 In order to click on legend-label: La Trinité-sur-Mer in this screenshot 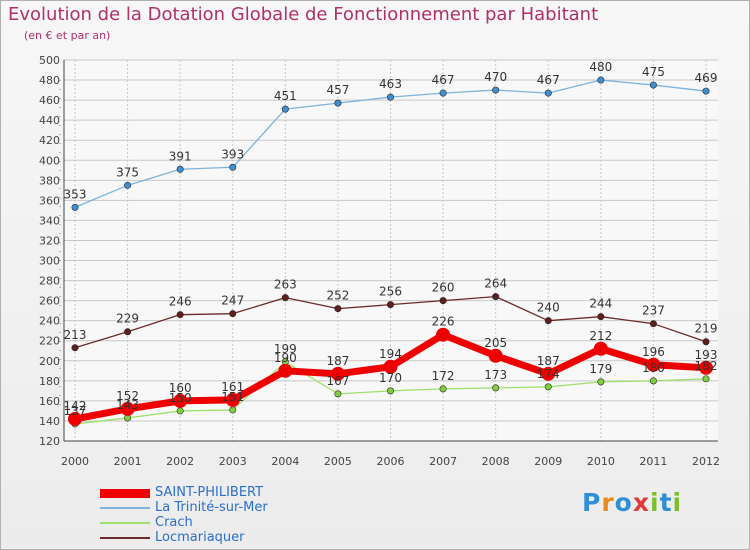, I will do `click(211, 507)`.